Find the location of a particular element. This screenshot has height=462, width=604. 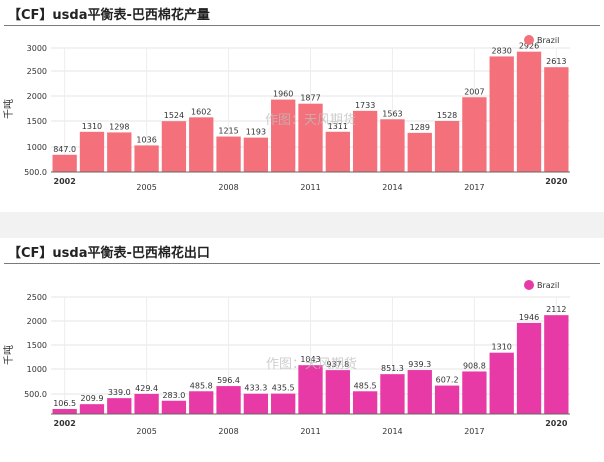

bar-value-label: 1602 is located at coordinates (201, 111).